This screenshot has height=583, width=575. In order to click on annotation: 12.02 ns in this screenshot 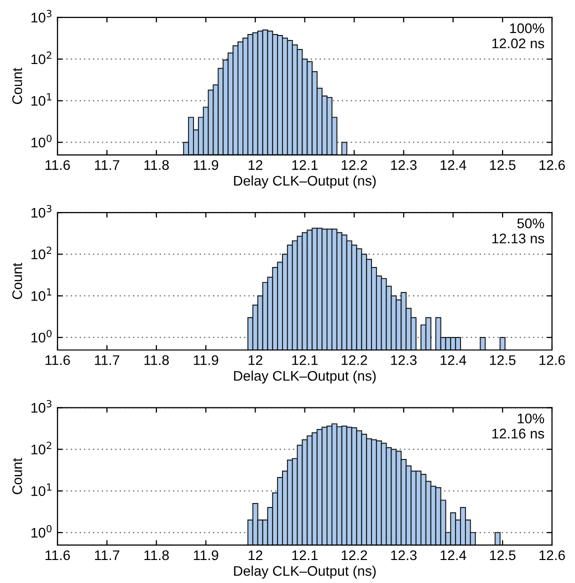, I will do `click(518, 43)`.